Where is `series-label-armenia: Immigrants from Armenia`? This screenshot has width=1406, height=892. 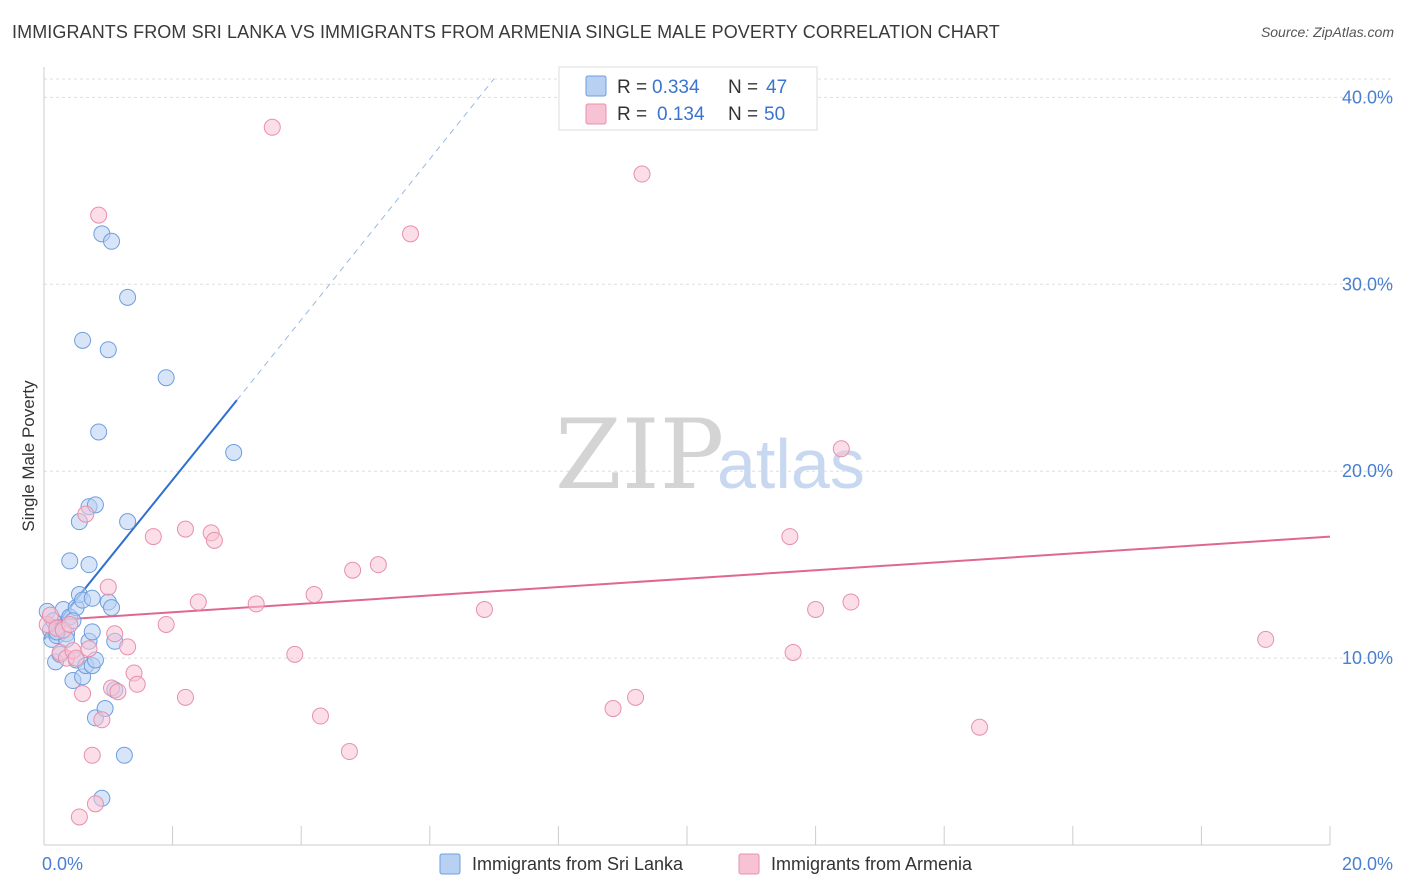
series-label-armenia: Immigrants from Armenia is located at coordinates (872, 864).